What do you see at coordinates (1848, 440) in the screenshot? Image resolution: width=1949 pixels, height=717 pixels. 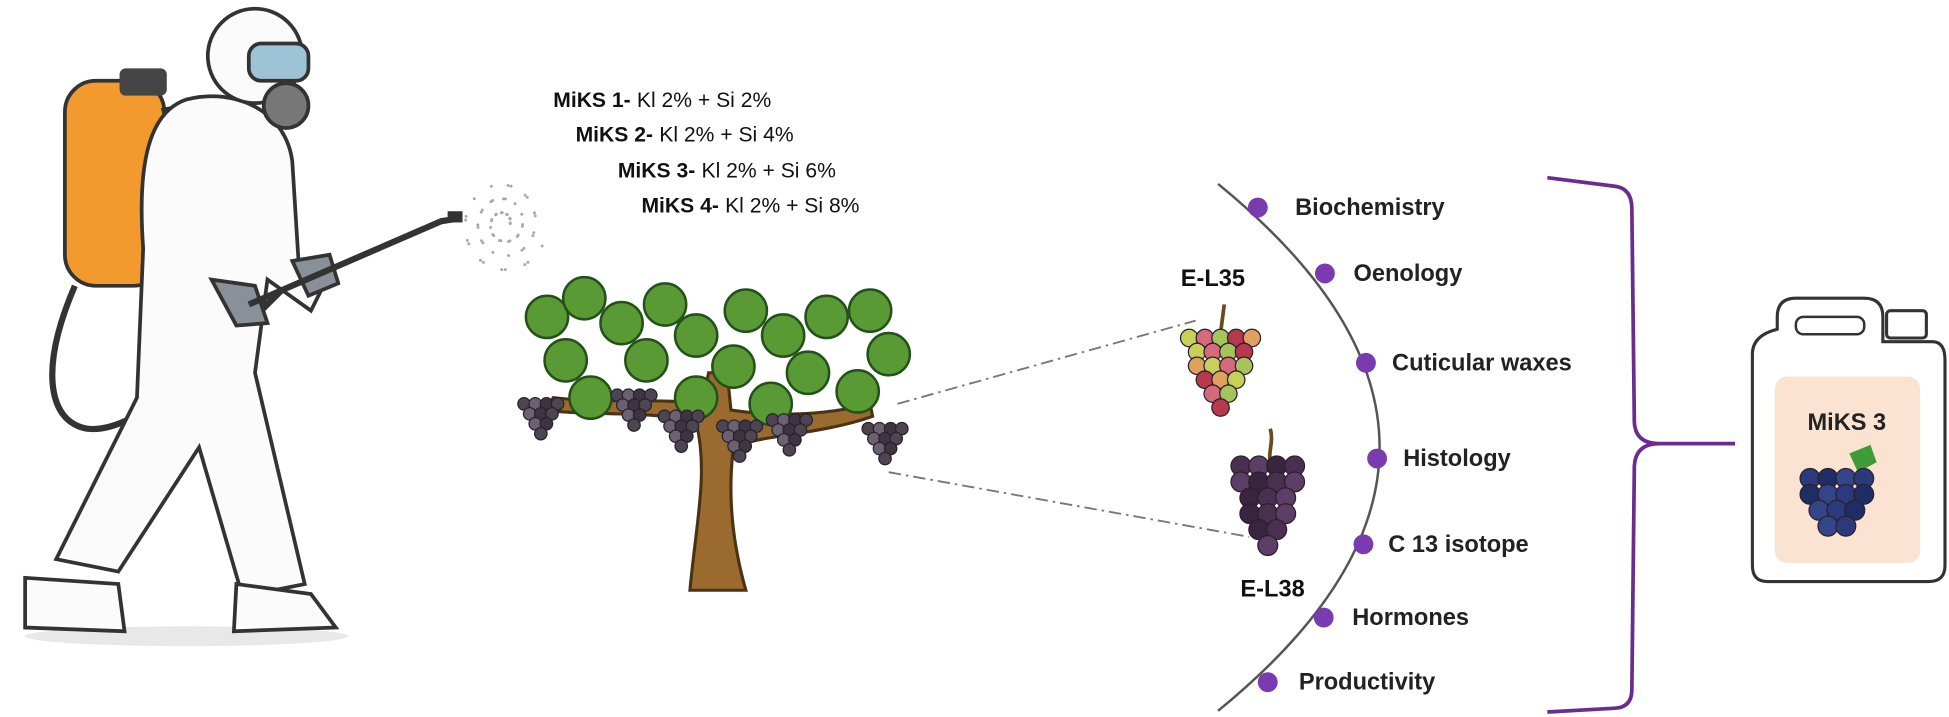 I see `product-jug` at bounding box center [1848, 440].